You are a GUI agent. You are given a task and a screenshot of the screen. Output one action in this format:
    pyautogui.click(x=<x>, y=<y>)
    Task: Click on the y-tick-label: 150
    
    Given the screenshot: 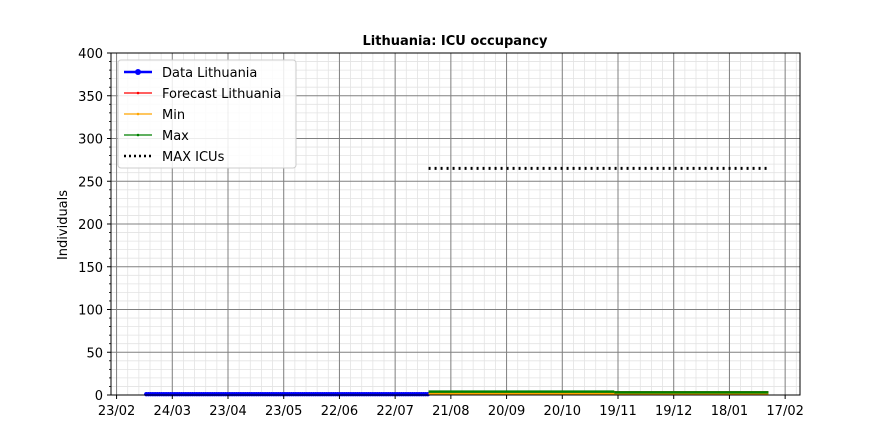 What is the action you would take?
    pyautogui.click(x=90, y=268)
    